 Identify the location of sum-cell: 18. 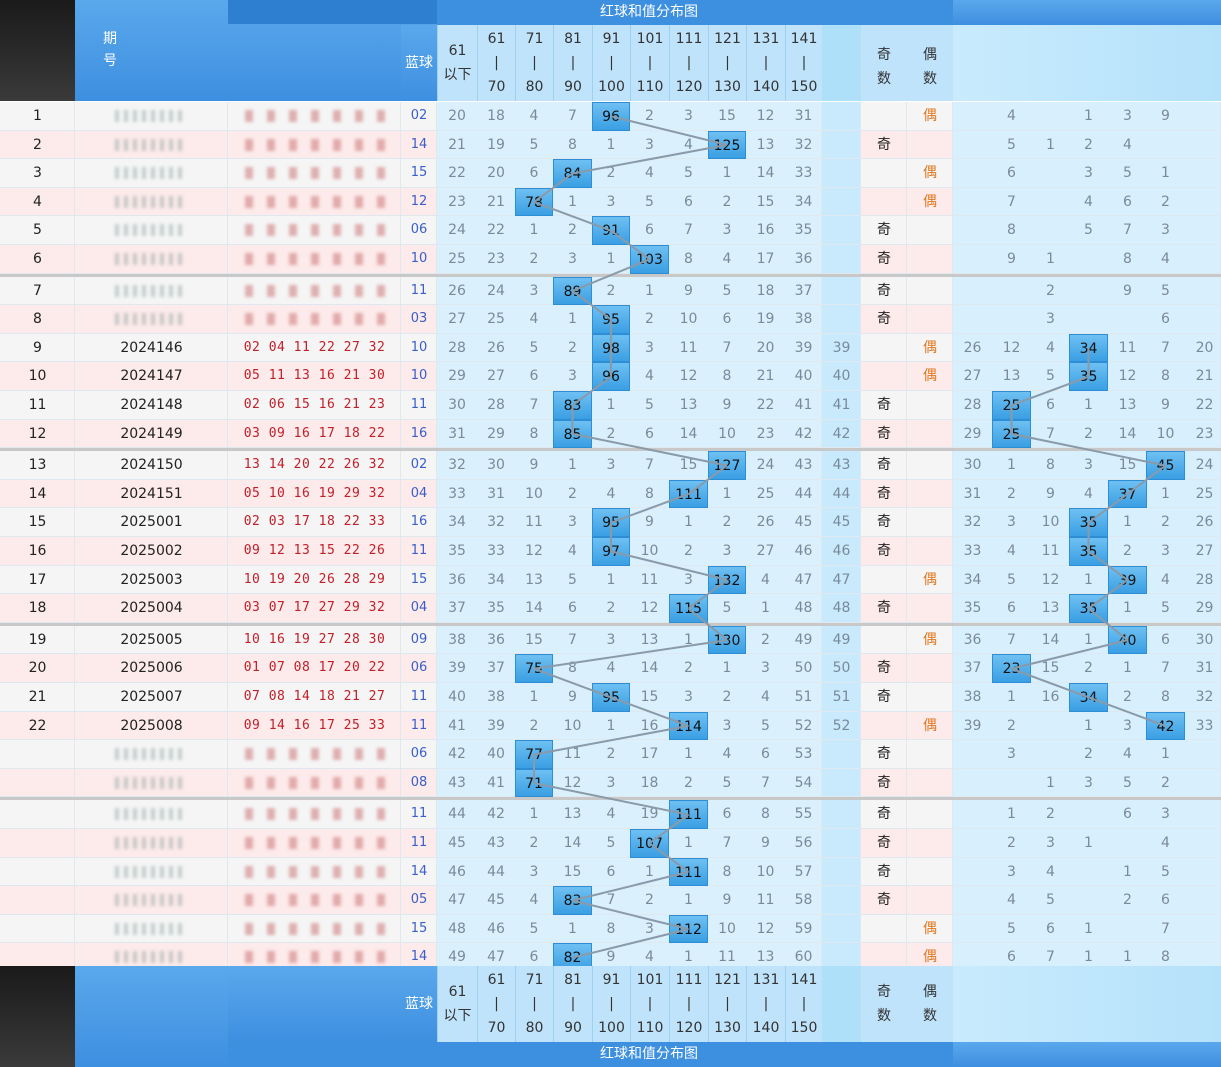
(765, 290).